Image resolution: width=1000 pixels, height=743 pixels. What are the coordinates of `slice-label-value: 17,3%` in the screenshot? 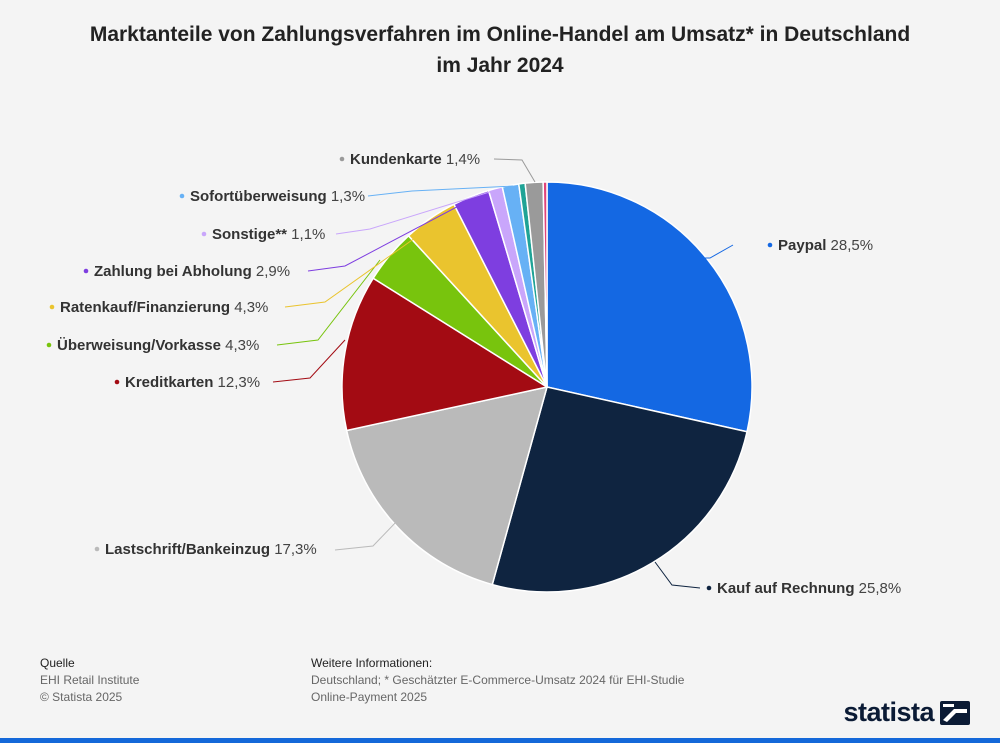 It's located at (293, 549).